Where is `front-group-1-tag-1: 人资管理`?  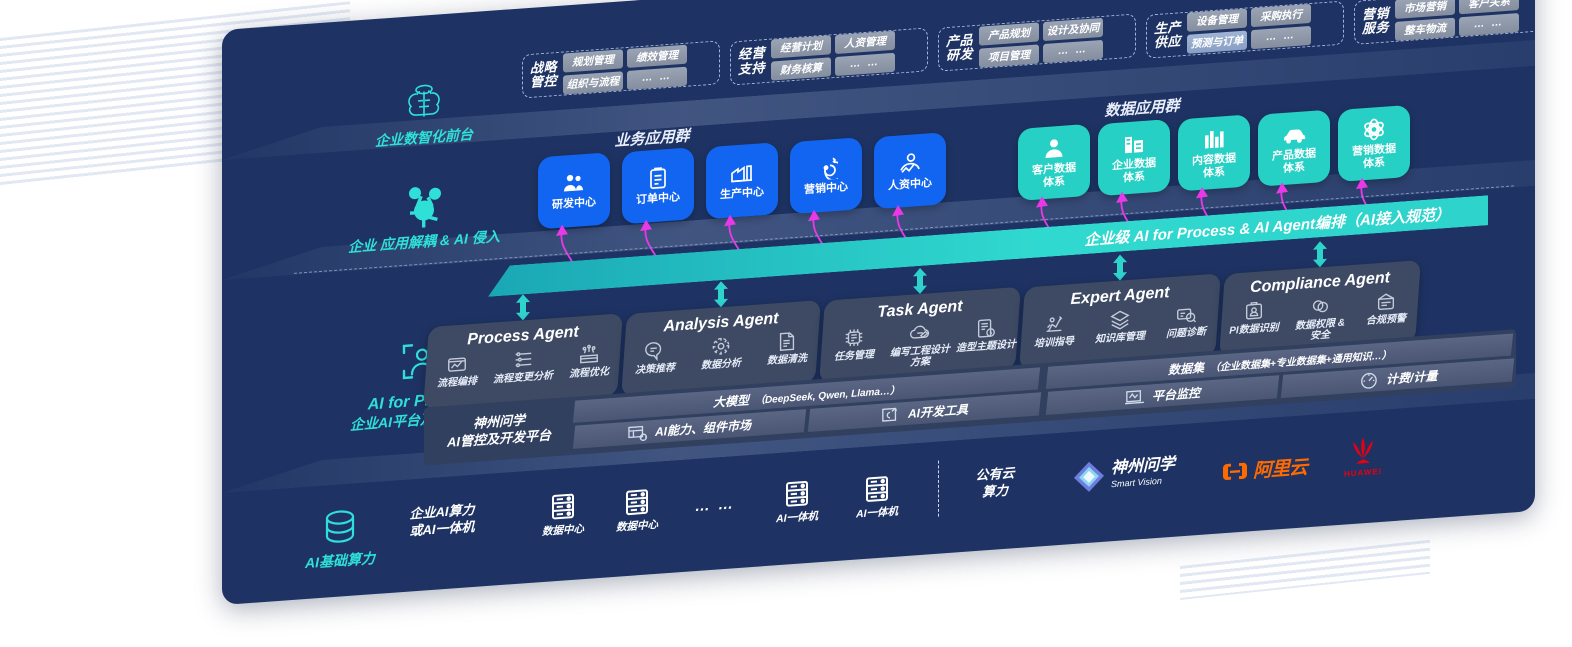
front-group-1-tag-1: 人资管理 is located at coordinates (865, 42).